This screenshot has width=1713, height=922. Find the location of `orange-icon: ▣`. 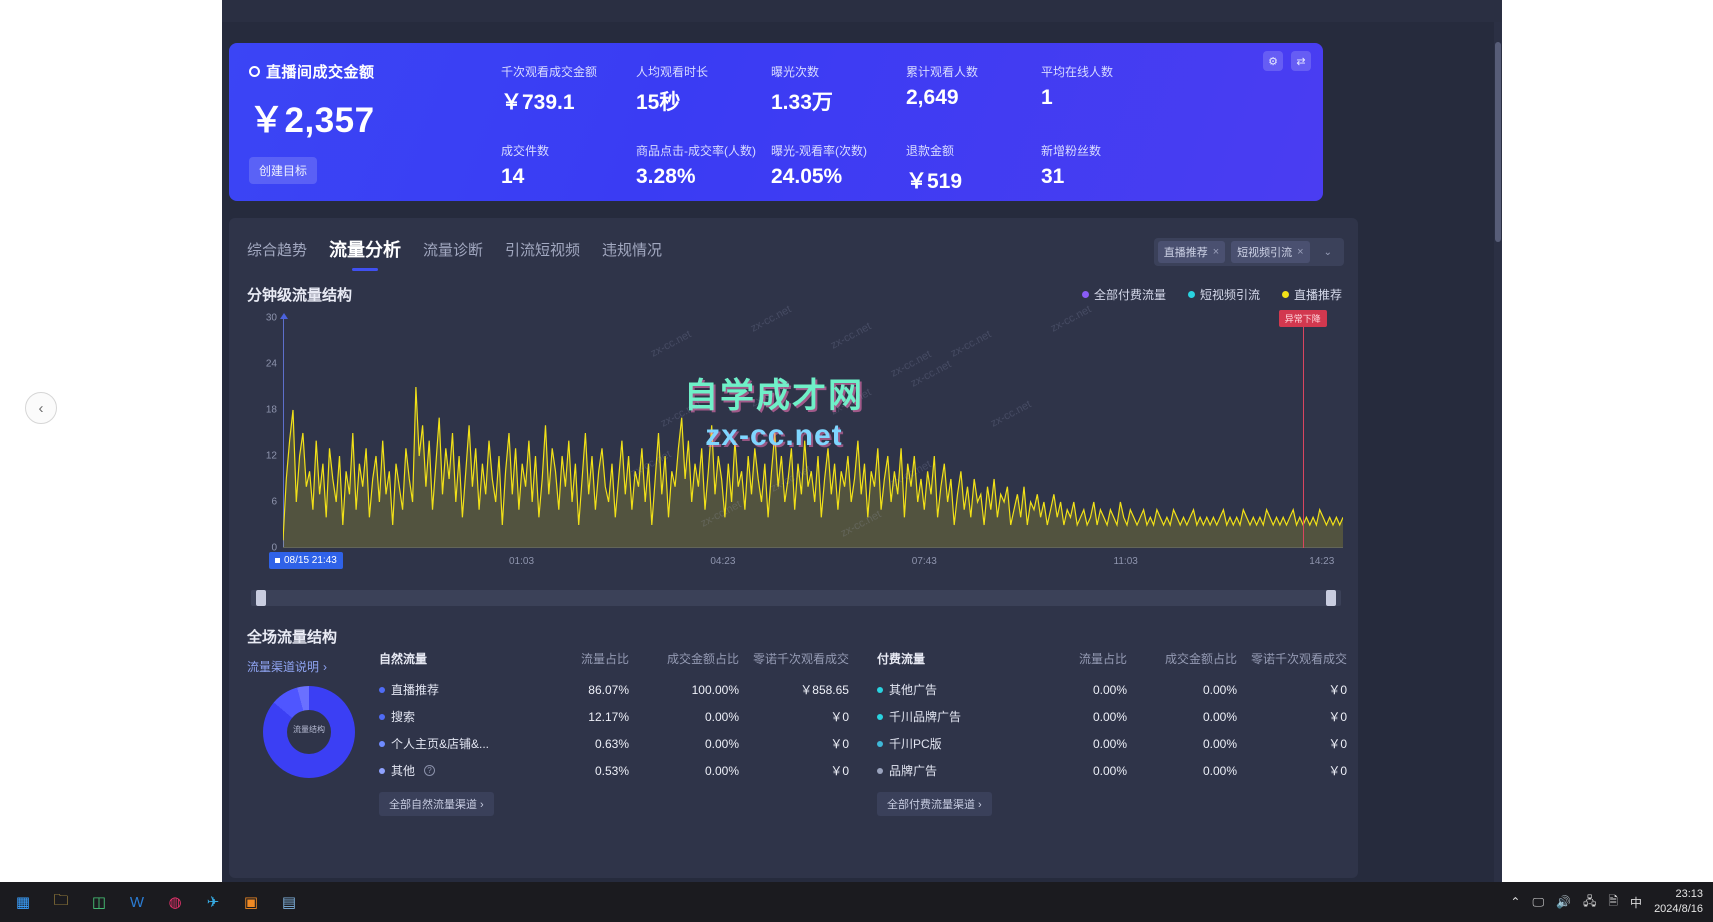

orange-icon: ▣ is located at coordinates (251, 902).